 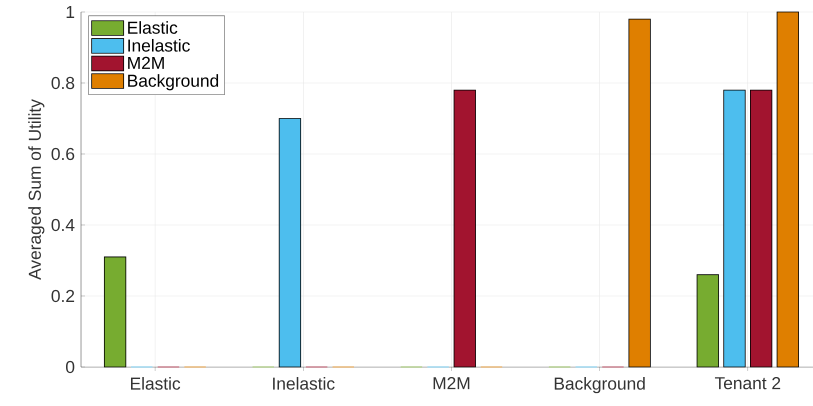 What do you see at coordinates (153, 27) in the screenshot?
I see `legend-label: Elastic` at bounding box center [153, 27].